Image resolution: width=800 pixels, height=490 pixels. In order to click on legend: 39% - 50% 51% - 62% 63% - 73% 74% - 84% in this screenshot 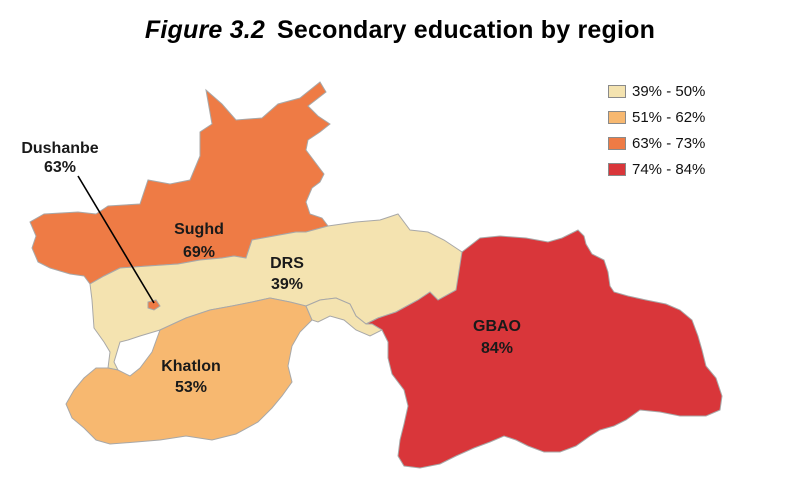, I will do `click(656, 130)`.